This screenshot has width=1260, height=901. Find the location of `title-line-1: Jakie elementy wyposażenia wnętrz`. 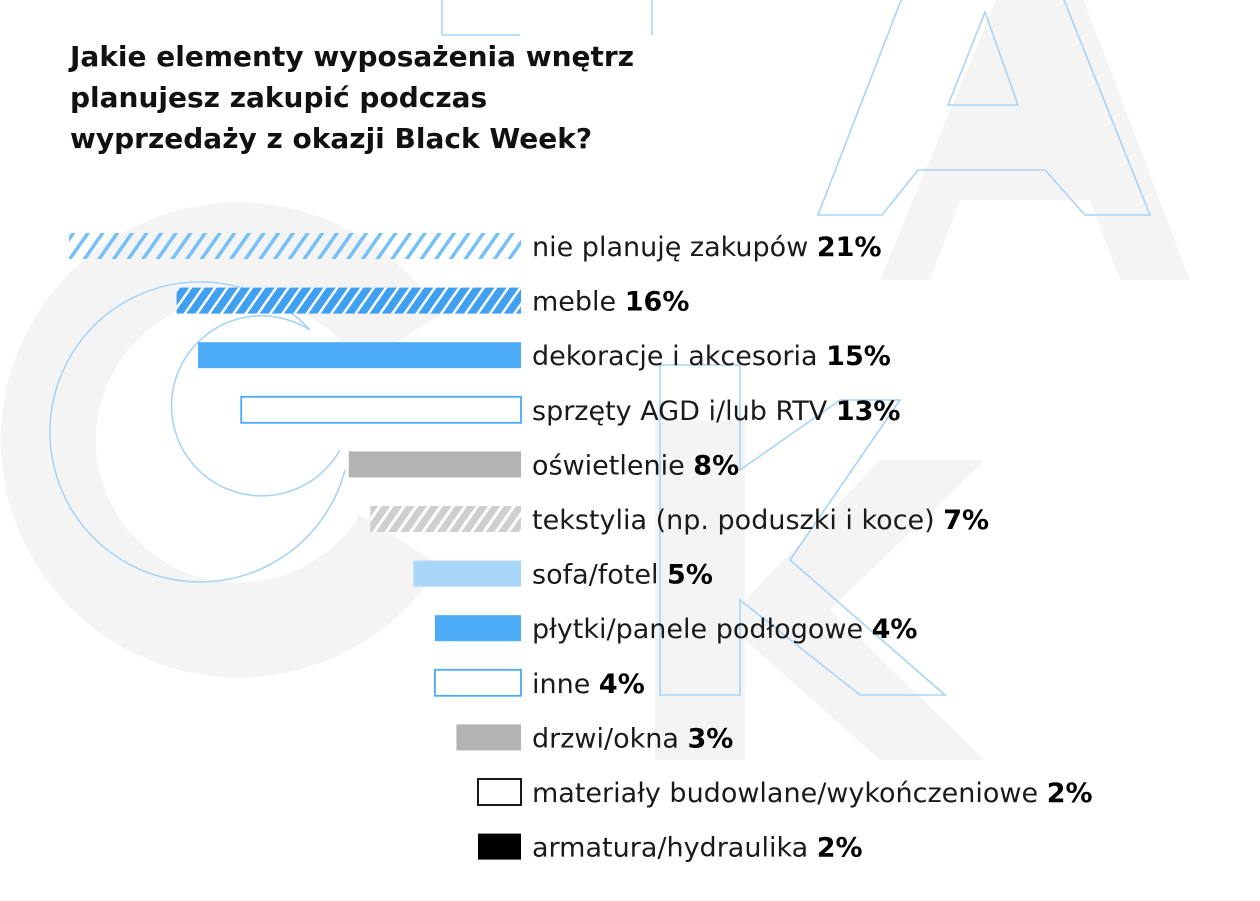

title-line-1: Jakie elementy wyposażenia wnętrz is located at coordinates (352, 56).